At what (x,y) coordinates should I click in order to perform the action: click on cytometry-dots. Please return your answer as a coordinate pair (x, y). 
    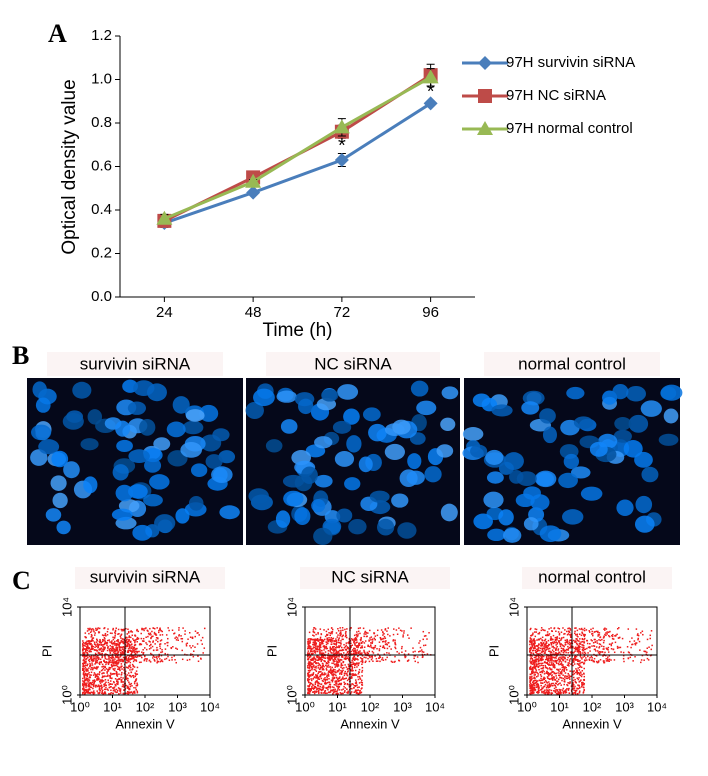
    Looking at the image, I should click on (143, 660).